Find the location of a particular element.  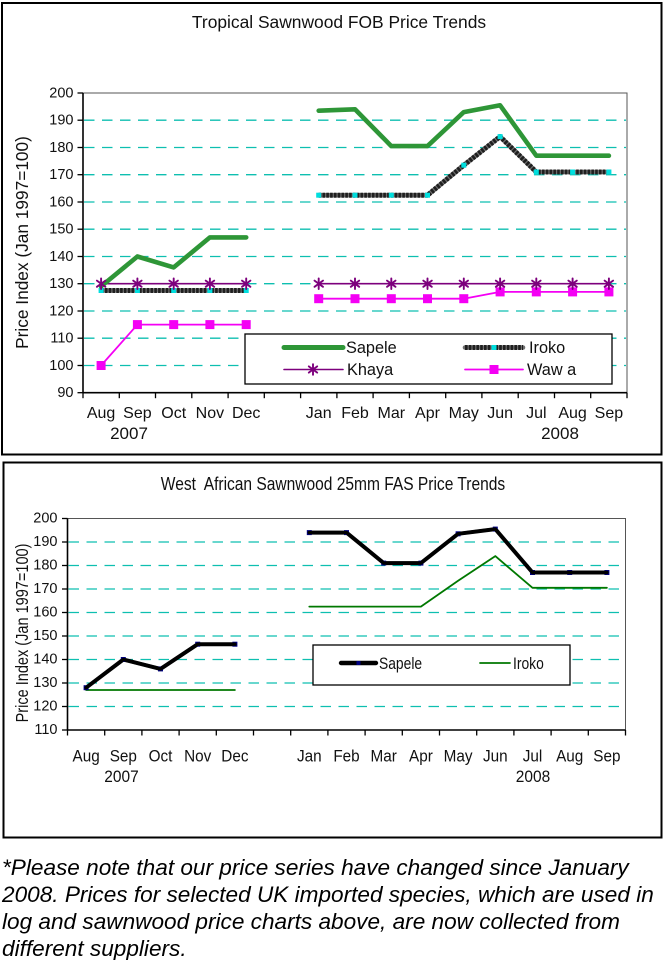

svg-text: Waw a is located at coordinates (552, 370).